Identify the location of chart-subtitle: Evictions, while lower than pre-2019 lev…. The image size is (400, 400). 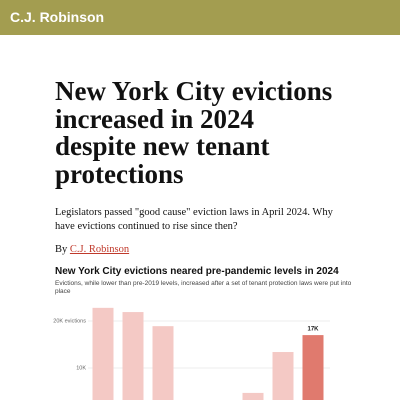
(203, 287).